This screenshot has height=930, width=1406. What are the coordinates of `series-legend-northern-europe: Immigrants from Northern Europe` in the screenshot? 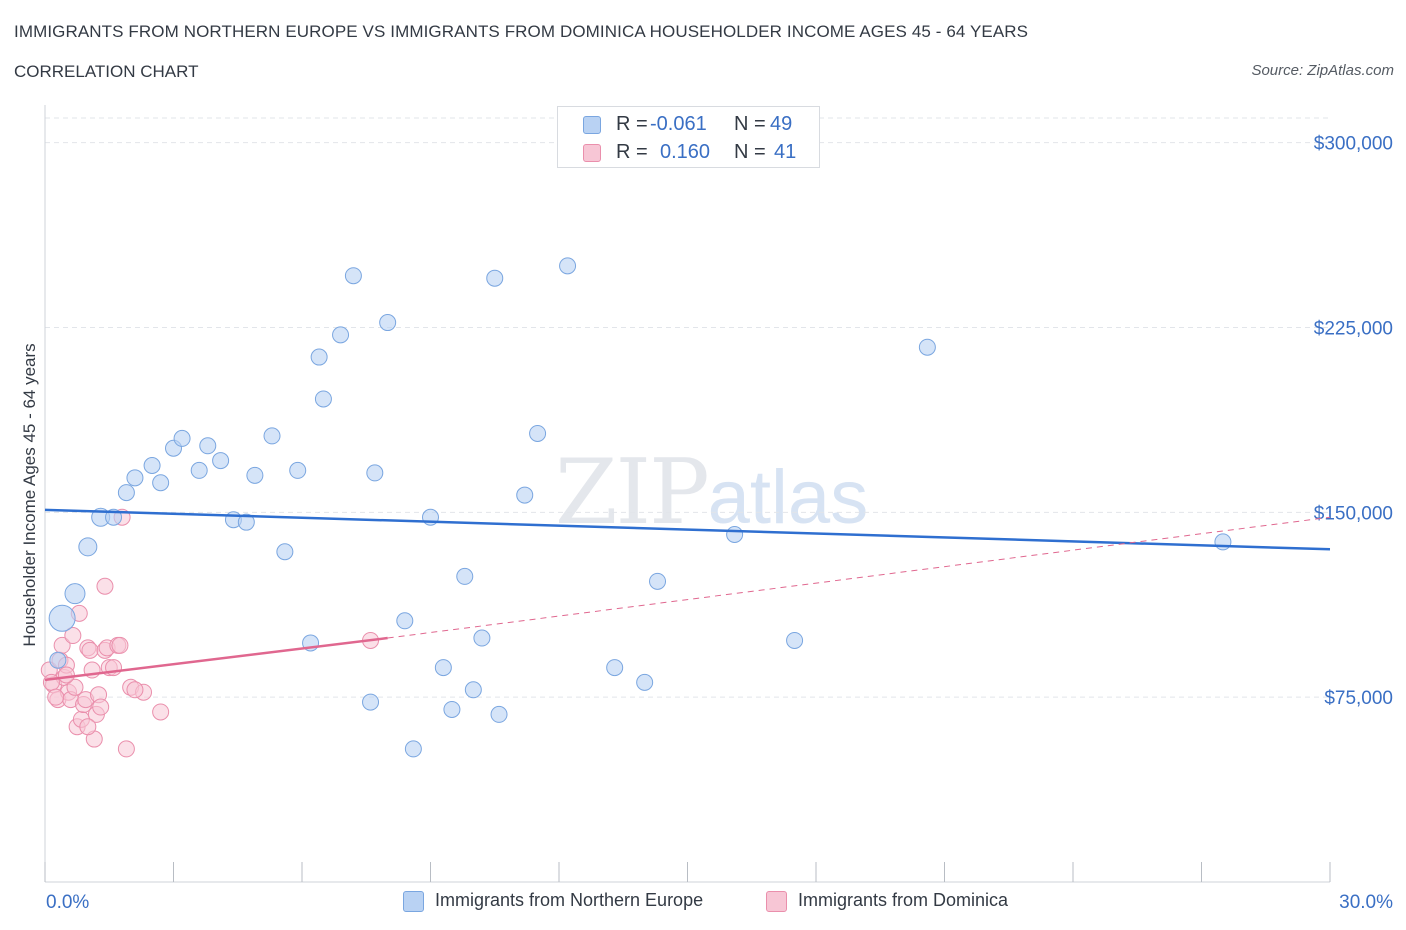 It's located at (573, 902).